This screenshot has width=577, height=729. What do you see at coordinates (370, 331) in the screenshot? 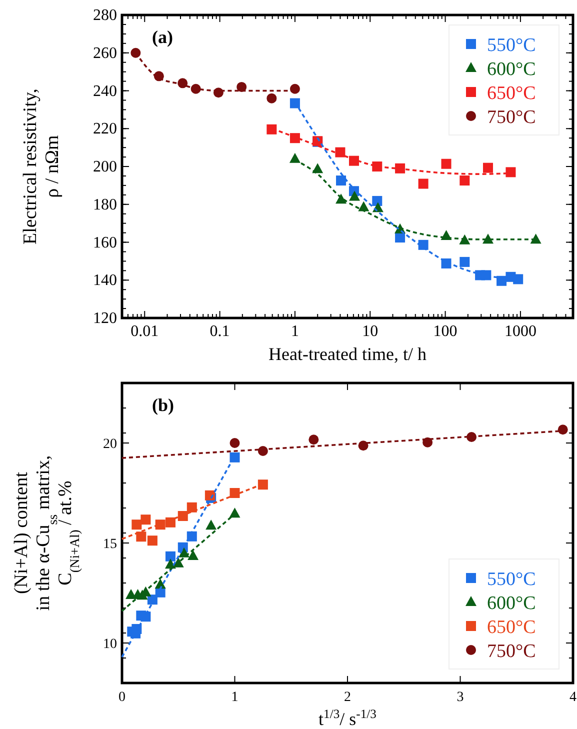
I see `x-tick-label: 10` at bounding box center [370, 331].